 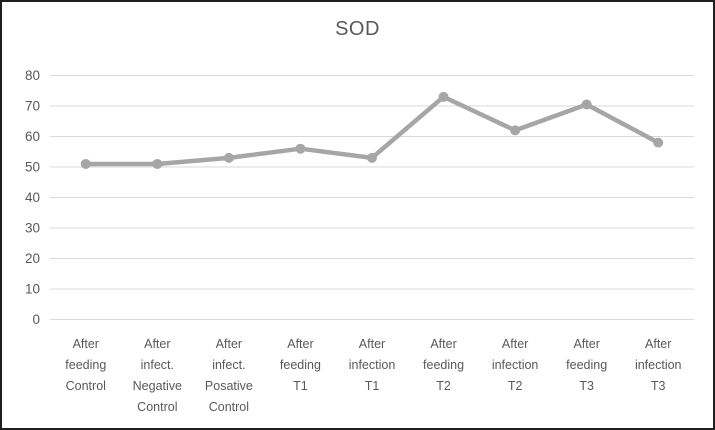 I want to click on x-axis-label-line: Posative, so click(x=229, y=386).